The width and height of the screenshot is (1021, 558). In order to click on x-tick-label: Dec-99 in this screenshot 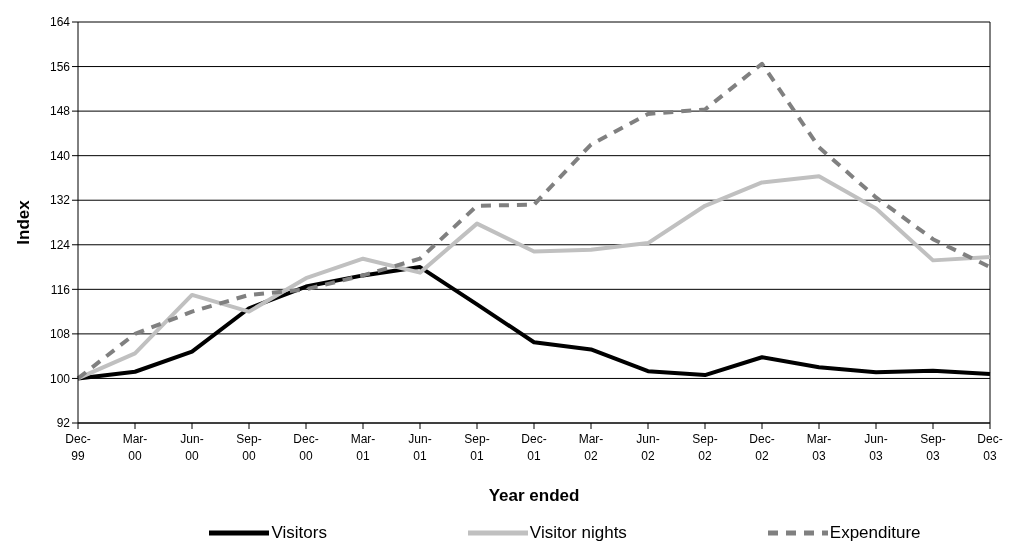, I will do `click(78, 447)`.